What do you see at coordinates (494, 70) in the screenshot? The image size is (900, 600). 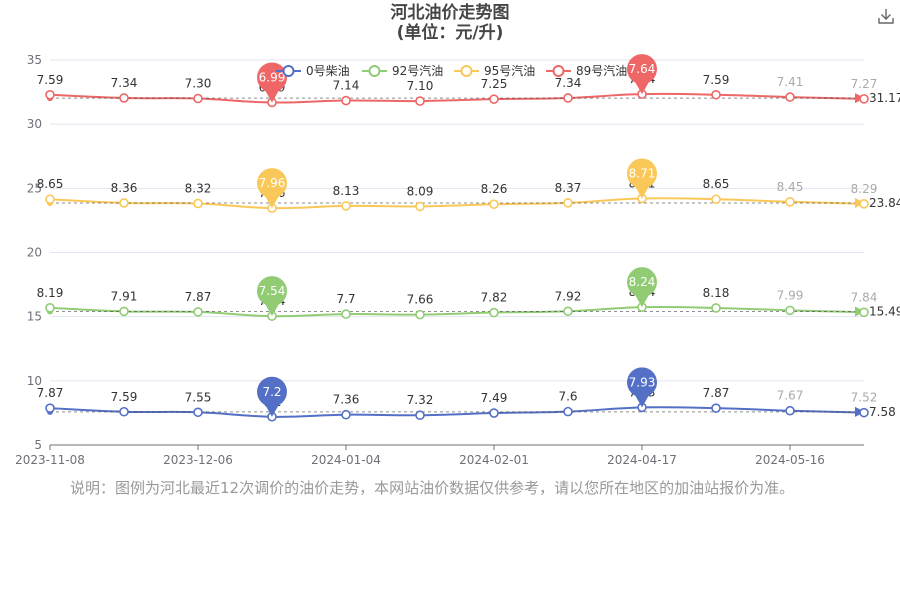 I see `legend-item-2: 95号汽油` at bounding box center [494, 70].